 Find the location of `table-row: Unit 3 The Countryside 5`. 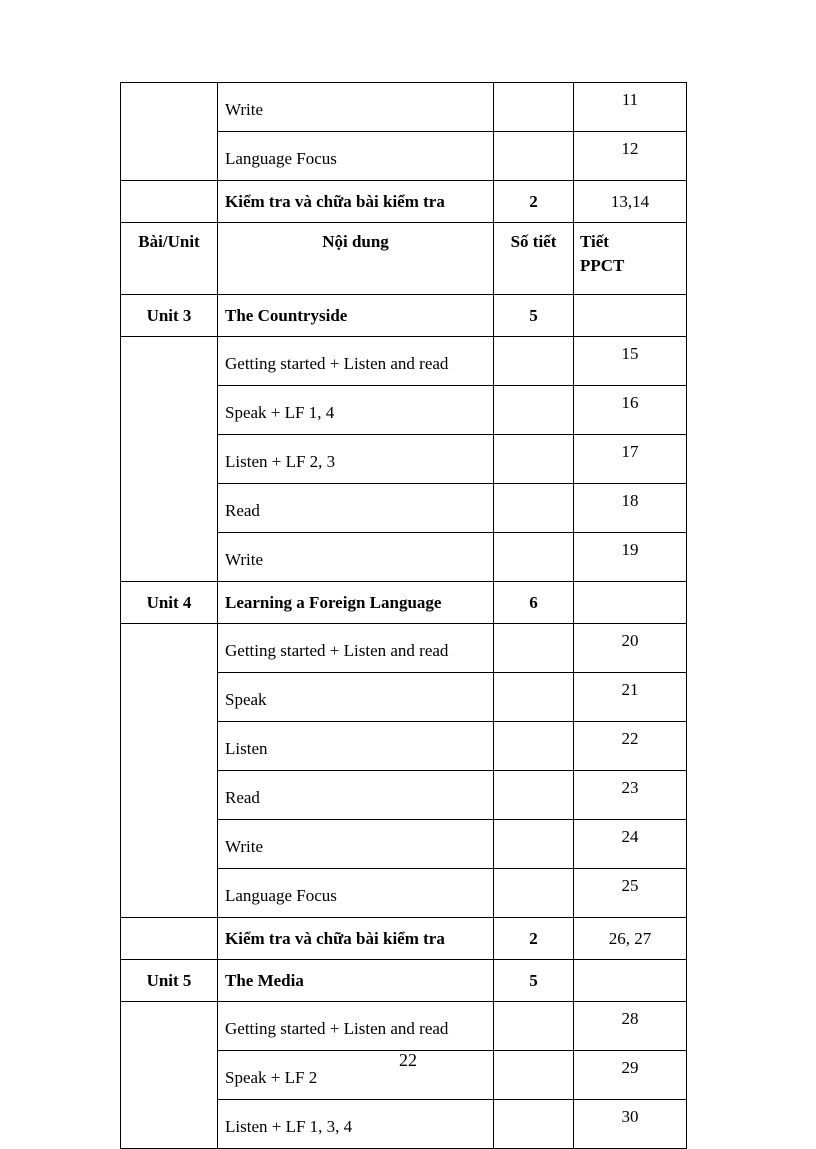

table-row: Unit 3 The Countryside 5 is located at coordinates (403, 315).